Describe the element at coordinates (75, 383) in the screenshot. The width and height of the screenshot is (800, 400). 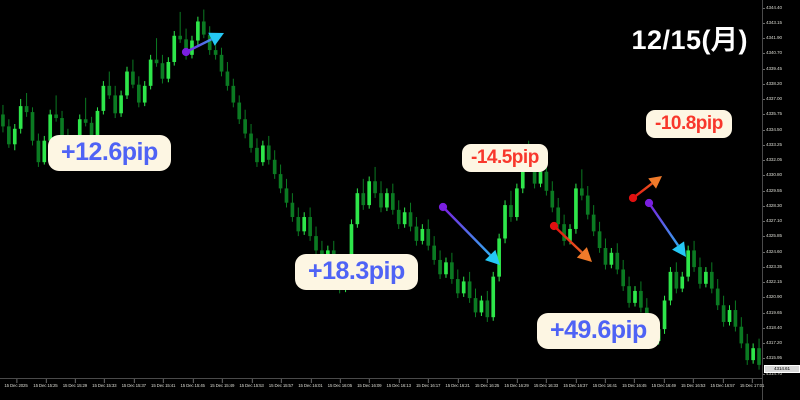
I see `time-tick-label: 15 Dec 15:29` at that location.